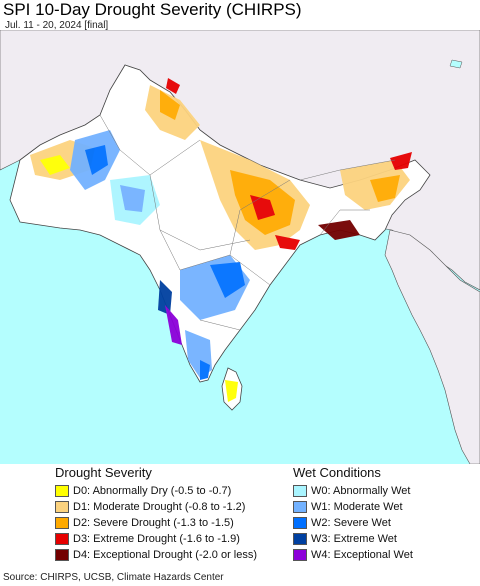  Describe the element at coordinates (432, 346) in the screenshot. I see `southeast-asia-land` at that location.